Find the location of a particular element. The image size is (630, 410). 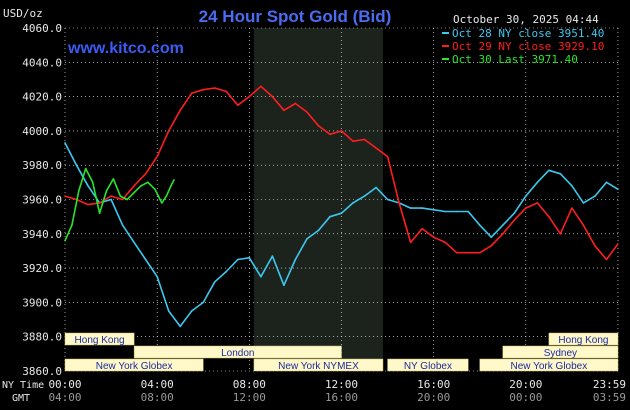

x-tick-ny: 20:00 is located at coordinates (525, 384).